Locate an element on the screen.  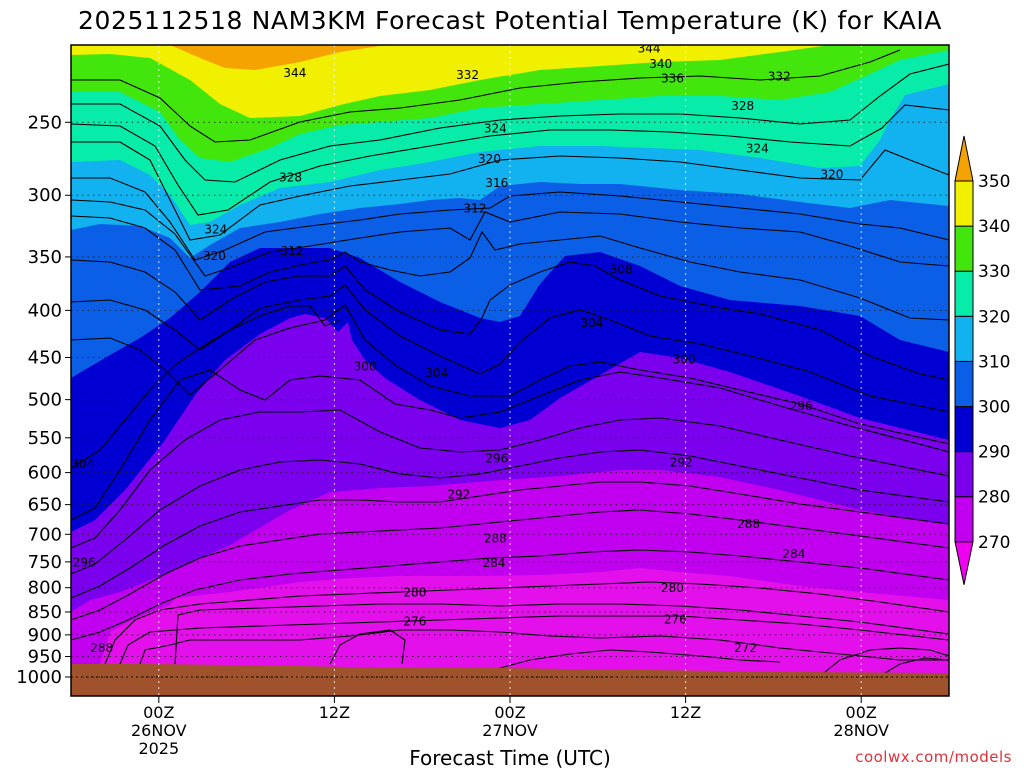
y-tick-label: 950 is located at coordinates (45, 656).